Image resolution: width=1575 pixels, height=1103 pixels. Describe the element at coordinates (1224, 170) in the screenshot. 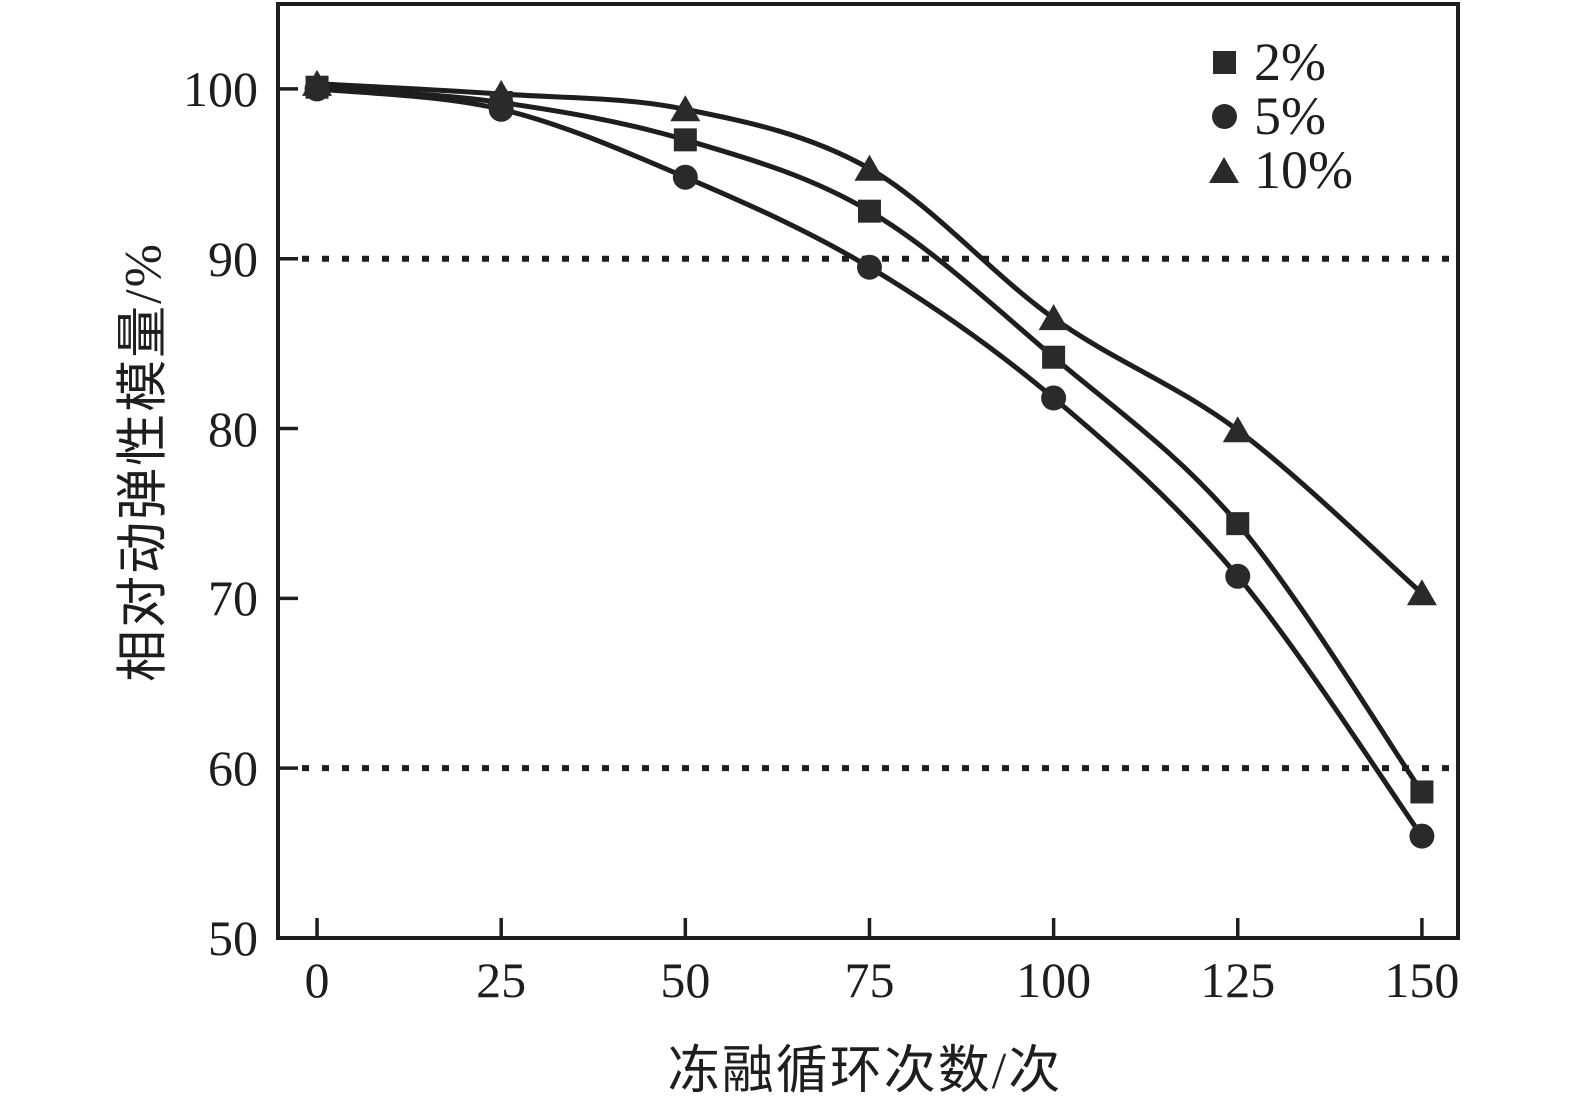

I see `triangle-marker-icon` at that location.